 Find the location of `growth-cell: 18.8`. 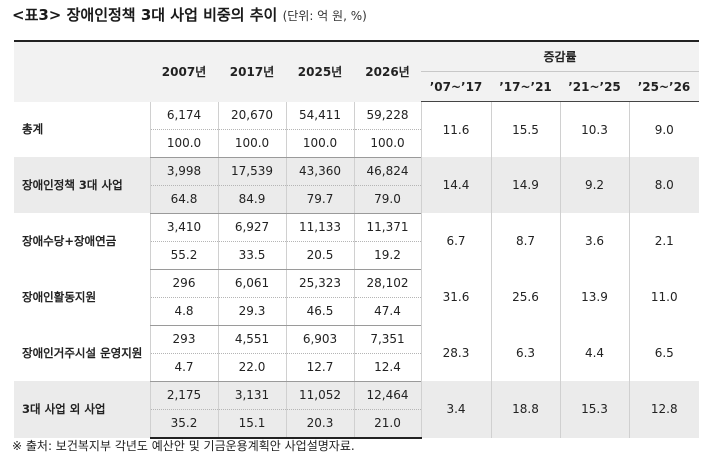

growth-cell: 18.8 is located at coordinates (525, 409).